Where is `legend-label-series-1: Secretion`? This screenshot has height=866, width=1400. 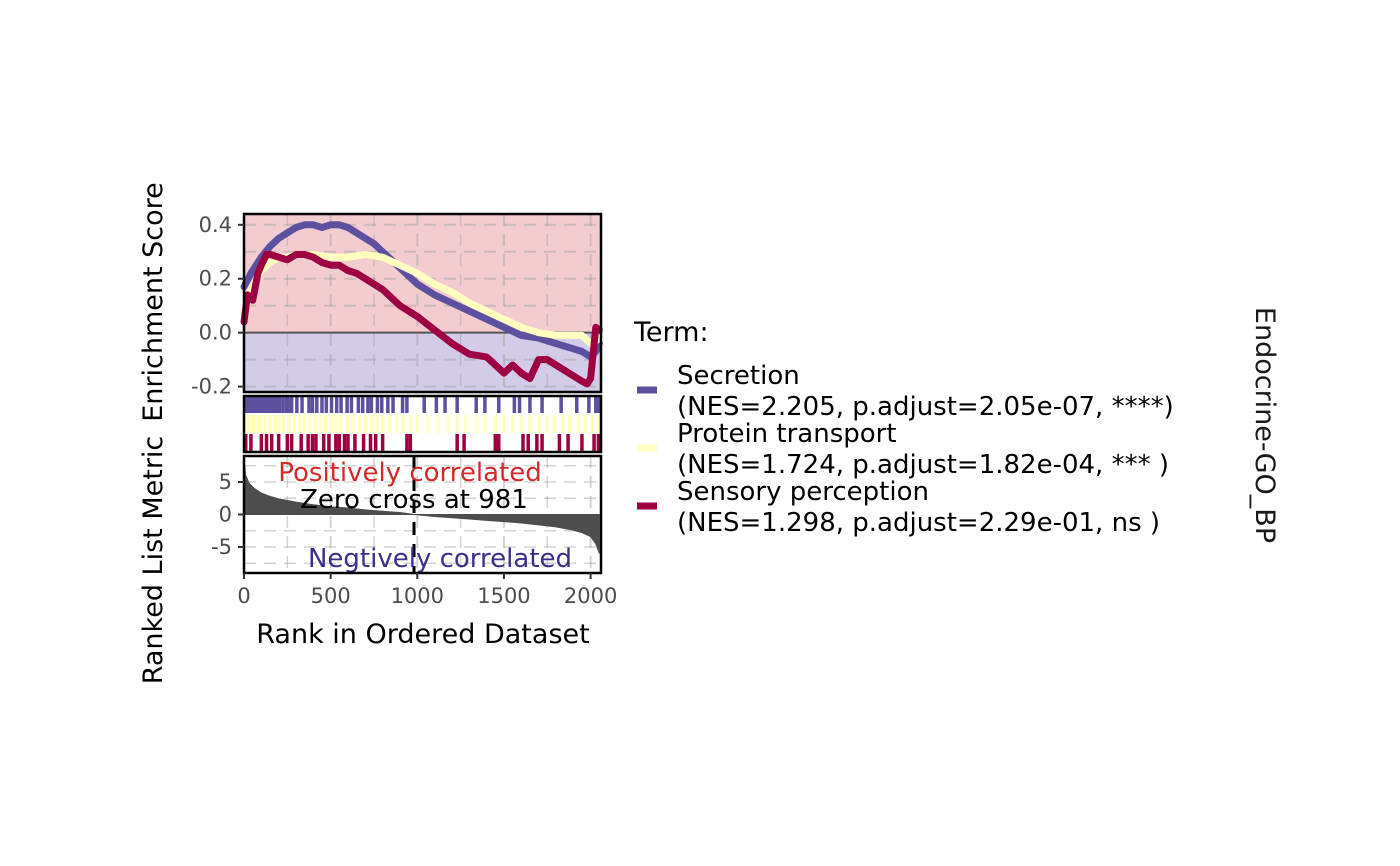
legend-label-series-1: Secretion is located at coordinates (738, 376).